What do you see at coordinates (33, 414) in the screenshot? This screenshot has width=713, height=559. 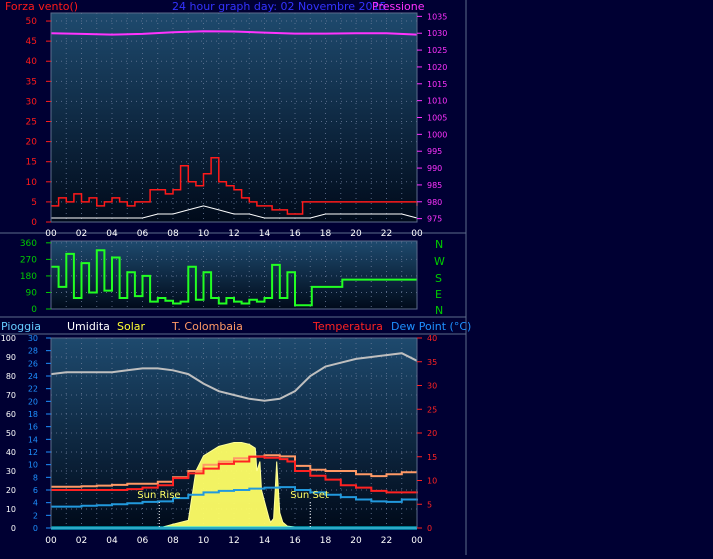 I see `temp-tick-label: 18` at bounding box center [33, 414].